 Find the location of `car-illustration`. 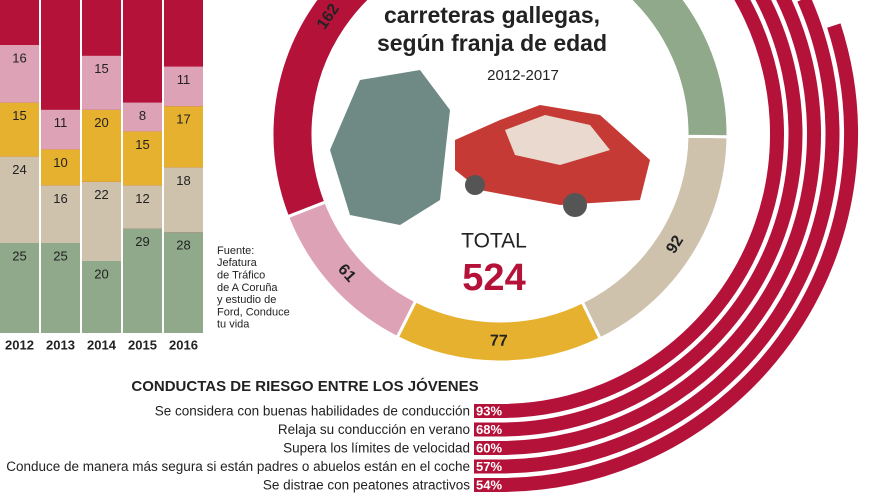

car-illustration is located at coordinates (490, 147).